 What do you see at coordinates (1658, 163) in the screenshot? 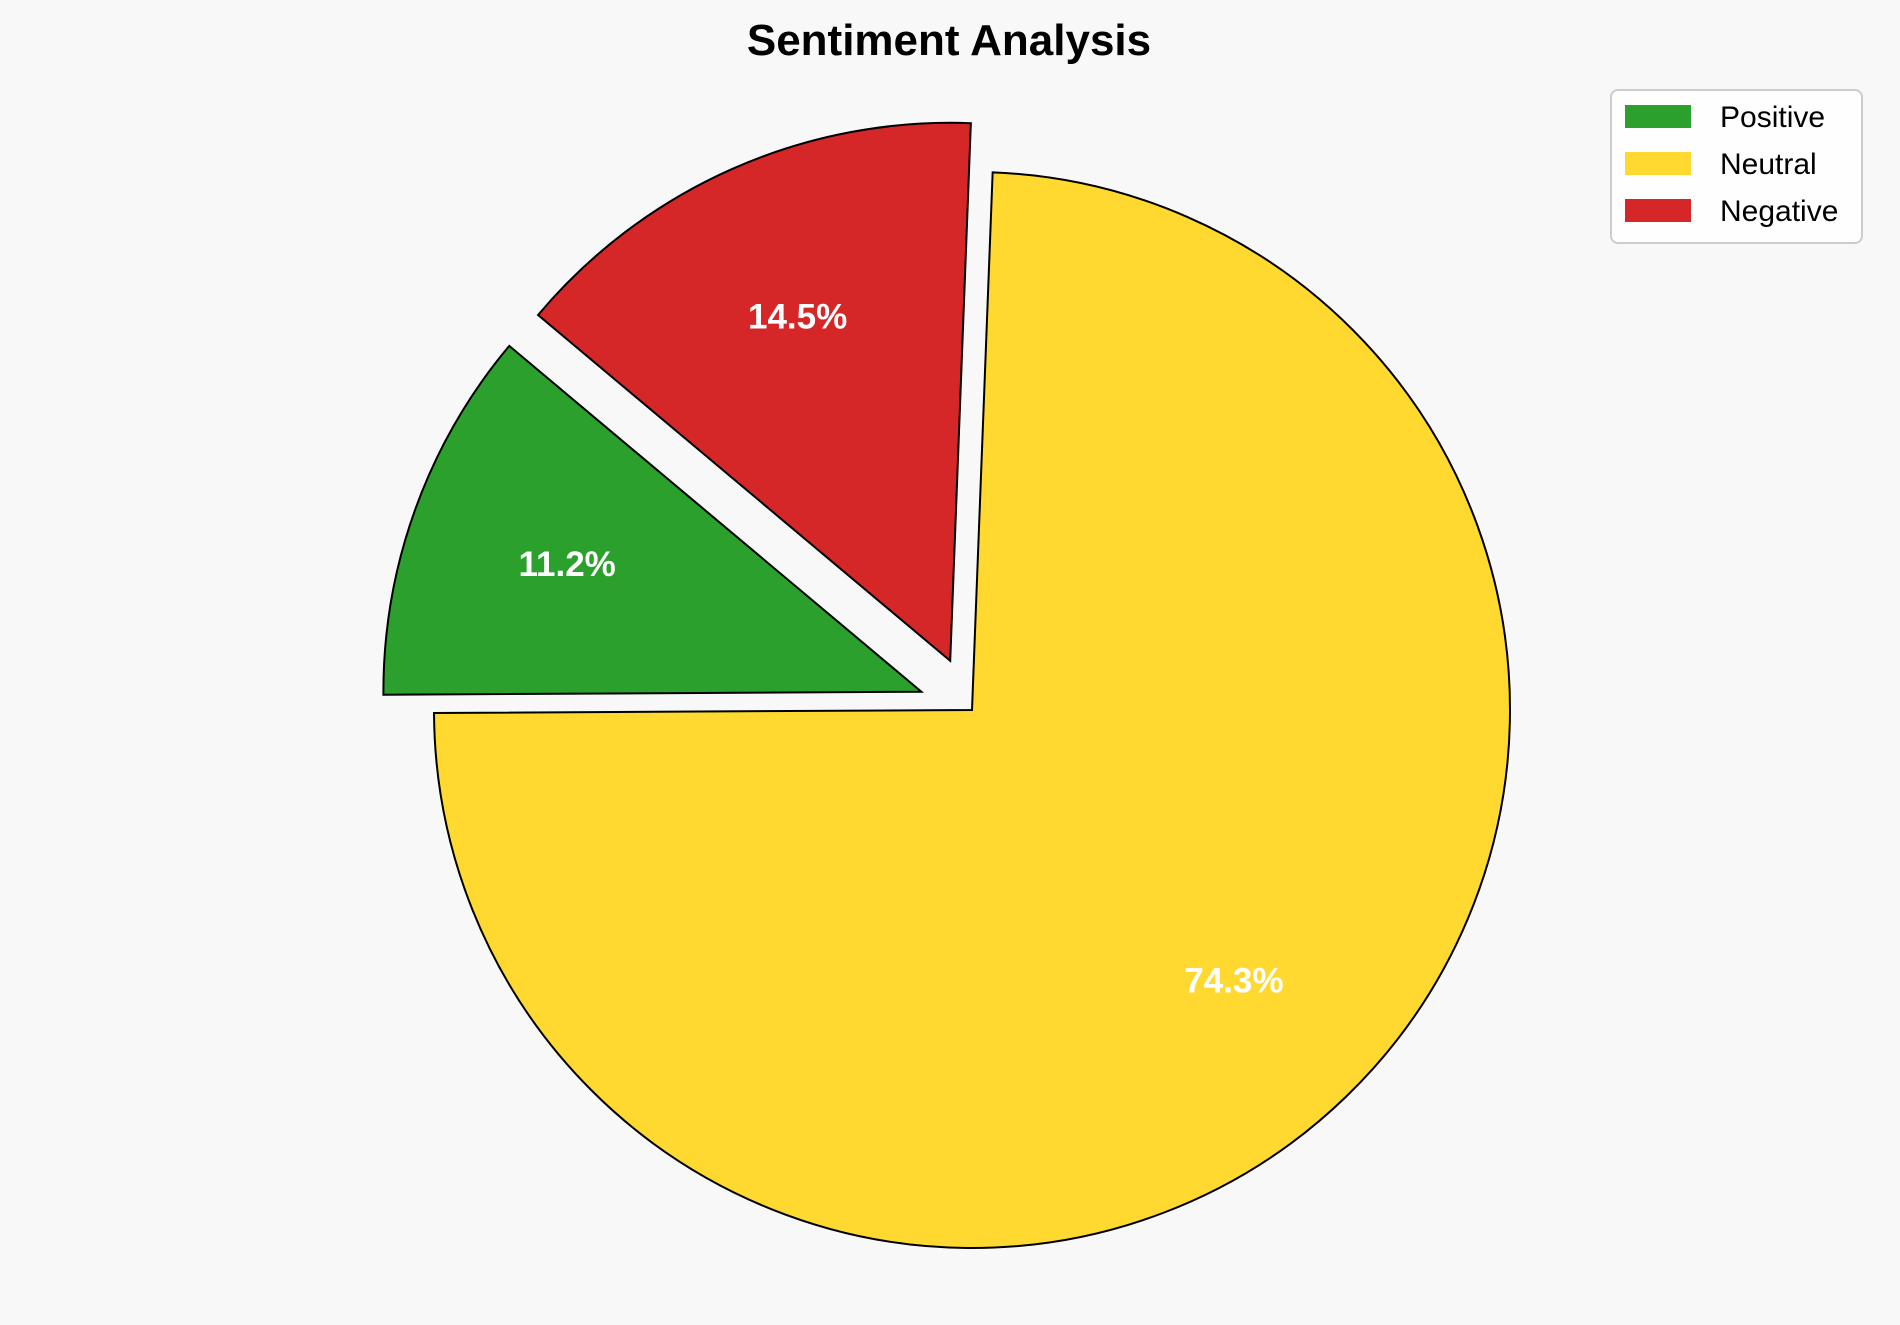
I see `legend-swatch-neutral` at bounding box center [1658, 163].